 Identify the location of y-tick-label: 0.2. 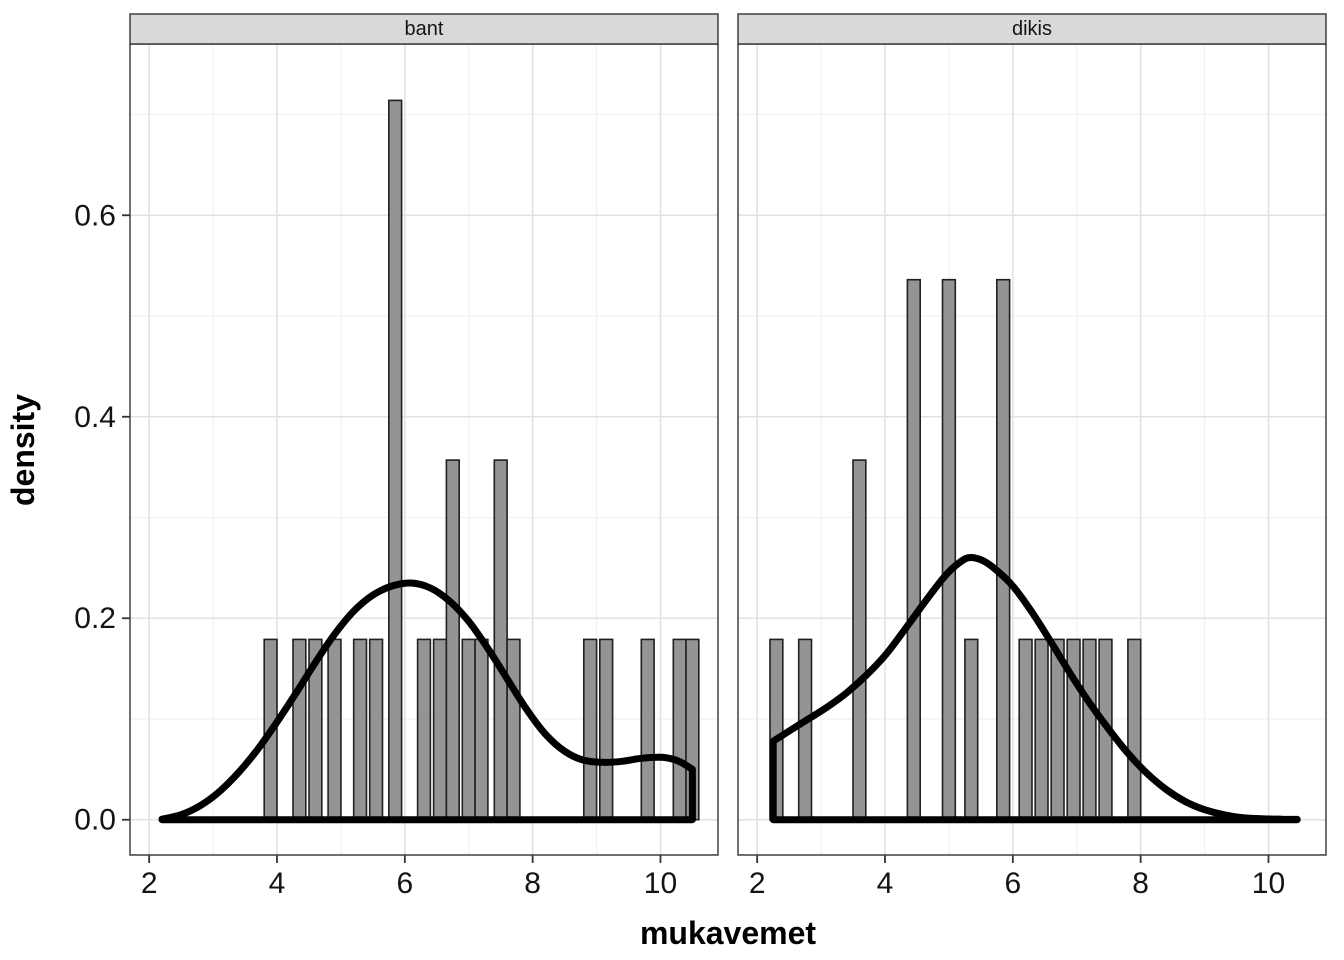
(95, 618).